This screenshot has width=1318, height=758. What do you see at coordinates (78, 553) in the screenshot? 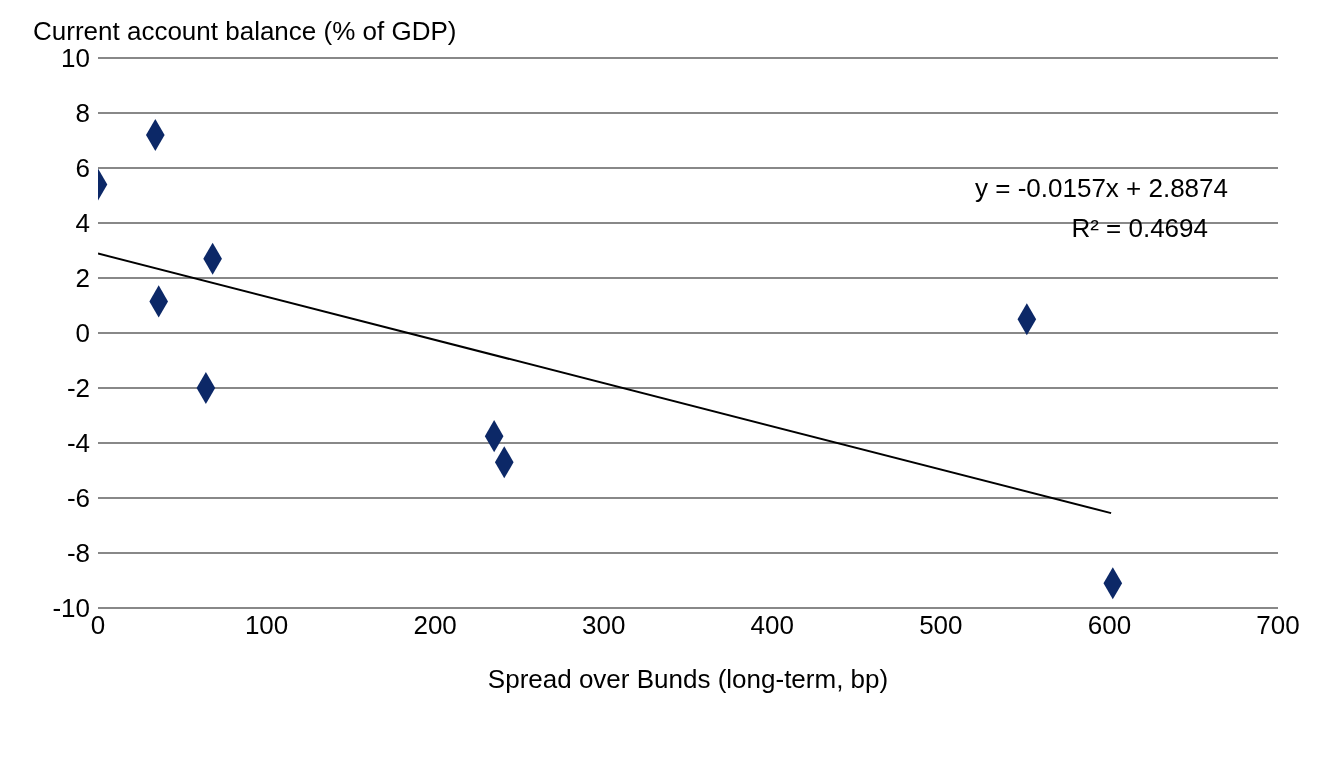
I see `y-tick-label: -8` at bounding box center [78, 553].